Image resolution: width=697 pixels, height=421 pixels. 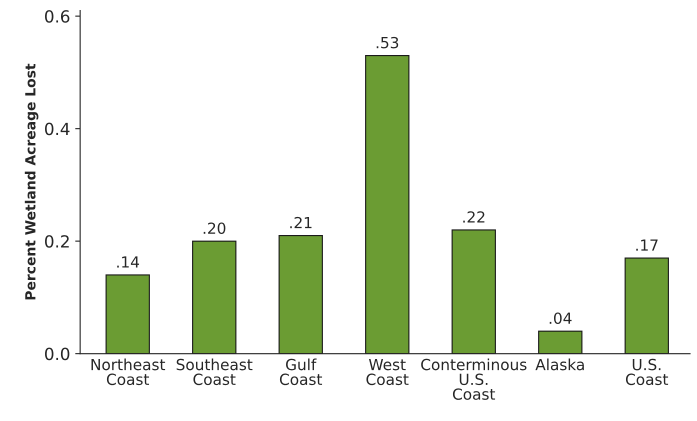 What do you see at coordinates (57, 354) in the screenshot?
I see `y-tick-label: 0.0` at bounding box center [57, 354].